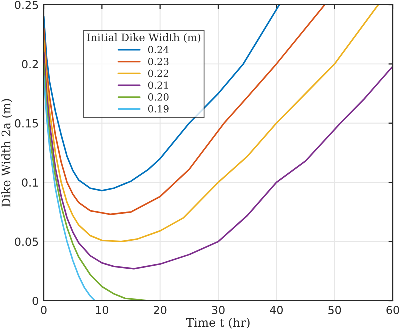  I want to click on legend-label: 0.22, so click(158, 74).